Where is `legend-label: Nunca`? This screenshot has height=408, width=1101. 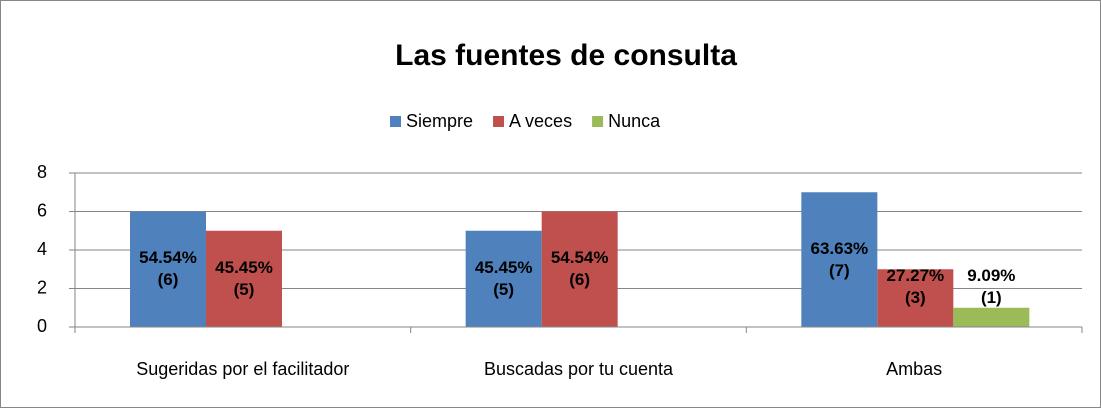
legend-label: Nunca is located at coordinates (634, 121).